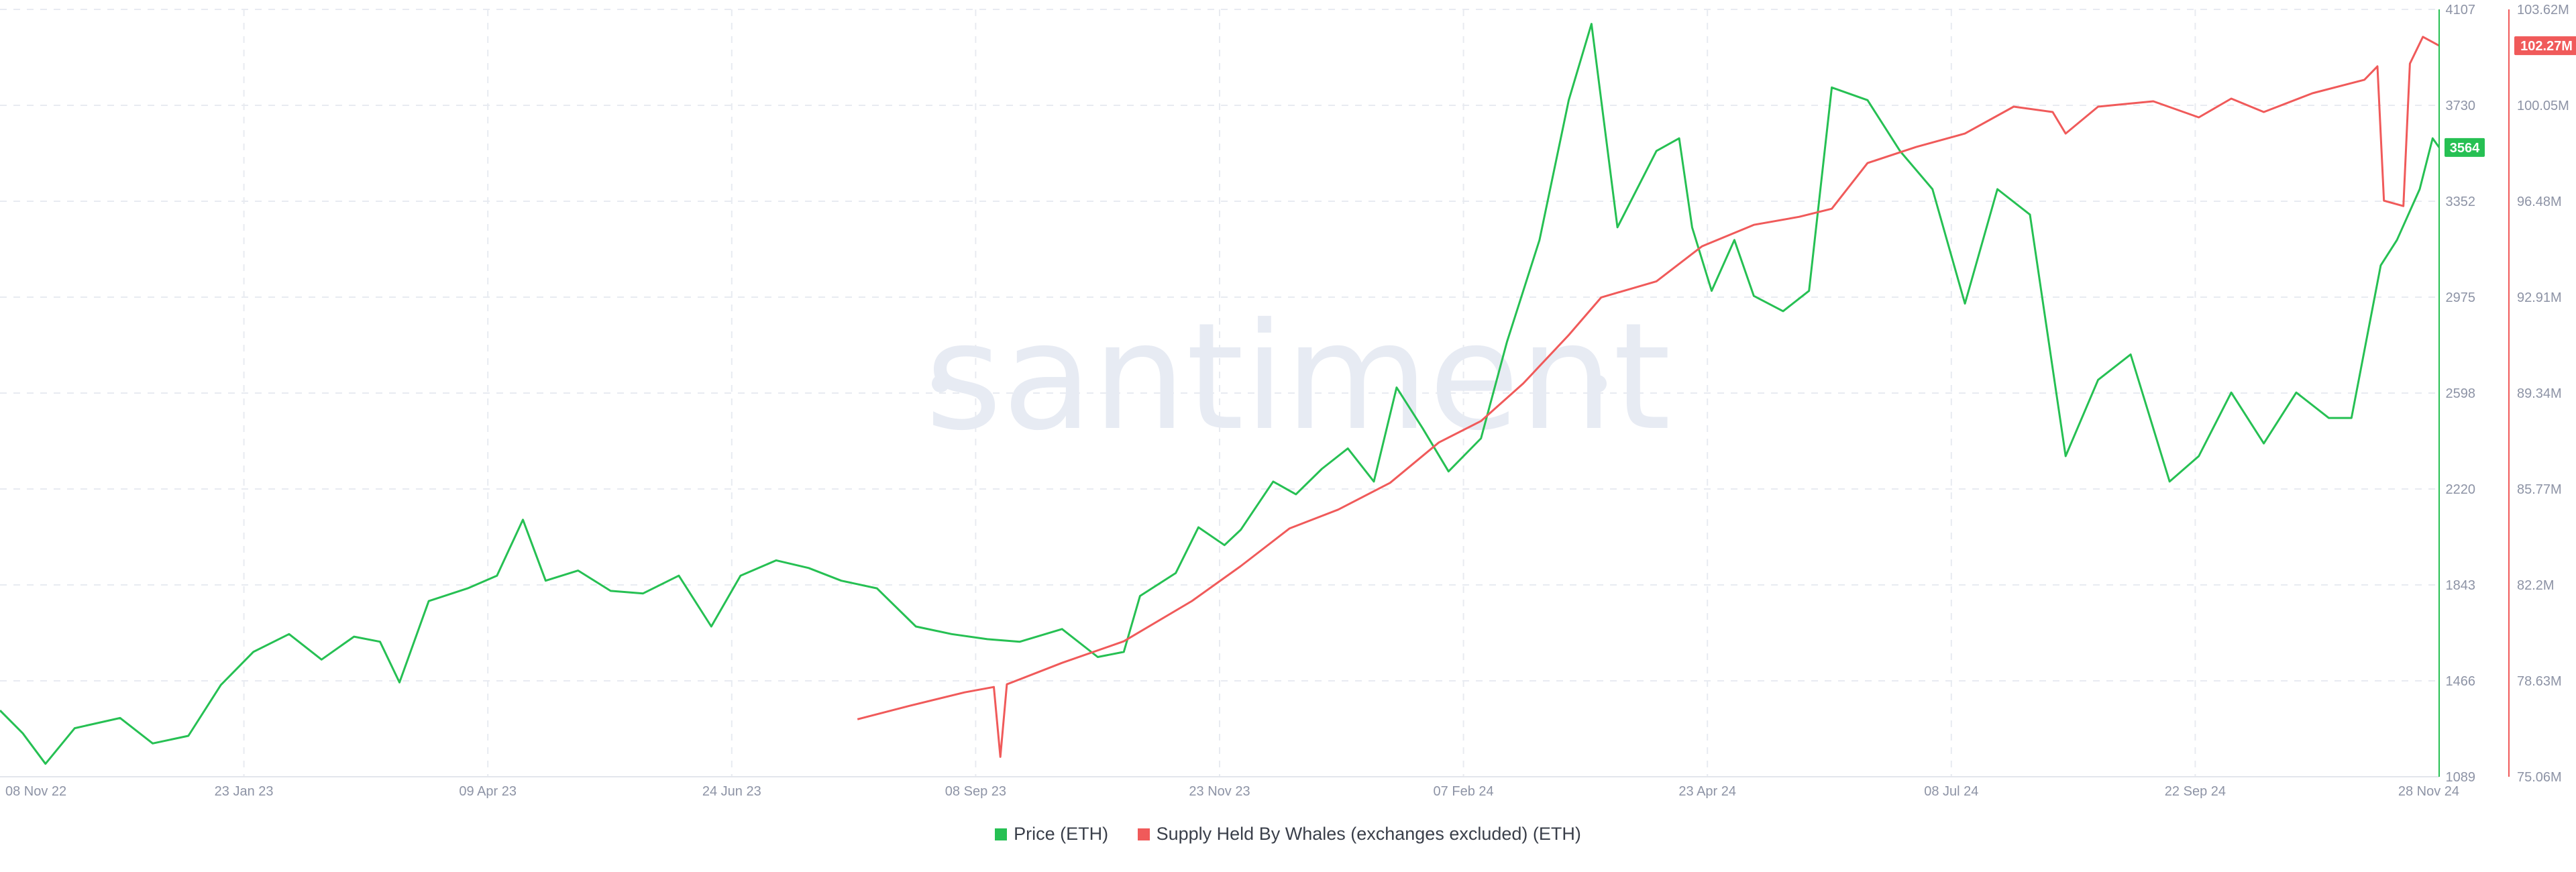  I want to click on x-axis-tick-label: 23 Jan 23, so click(244, 791).